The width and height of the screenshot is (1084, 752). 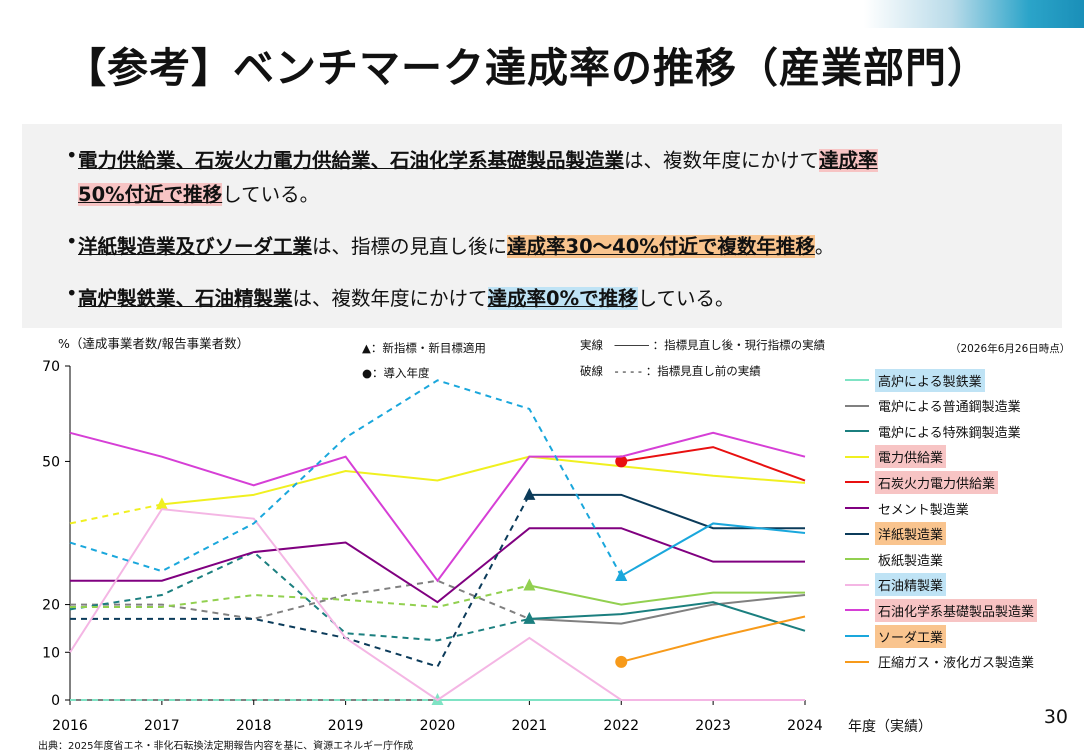 What do you see at coordinates (713, 549) in the screenshot?
I see `series-10-solid-line` at bounding box center [713, 549].